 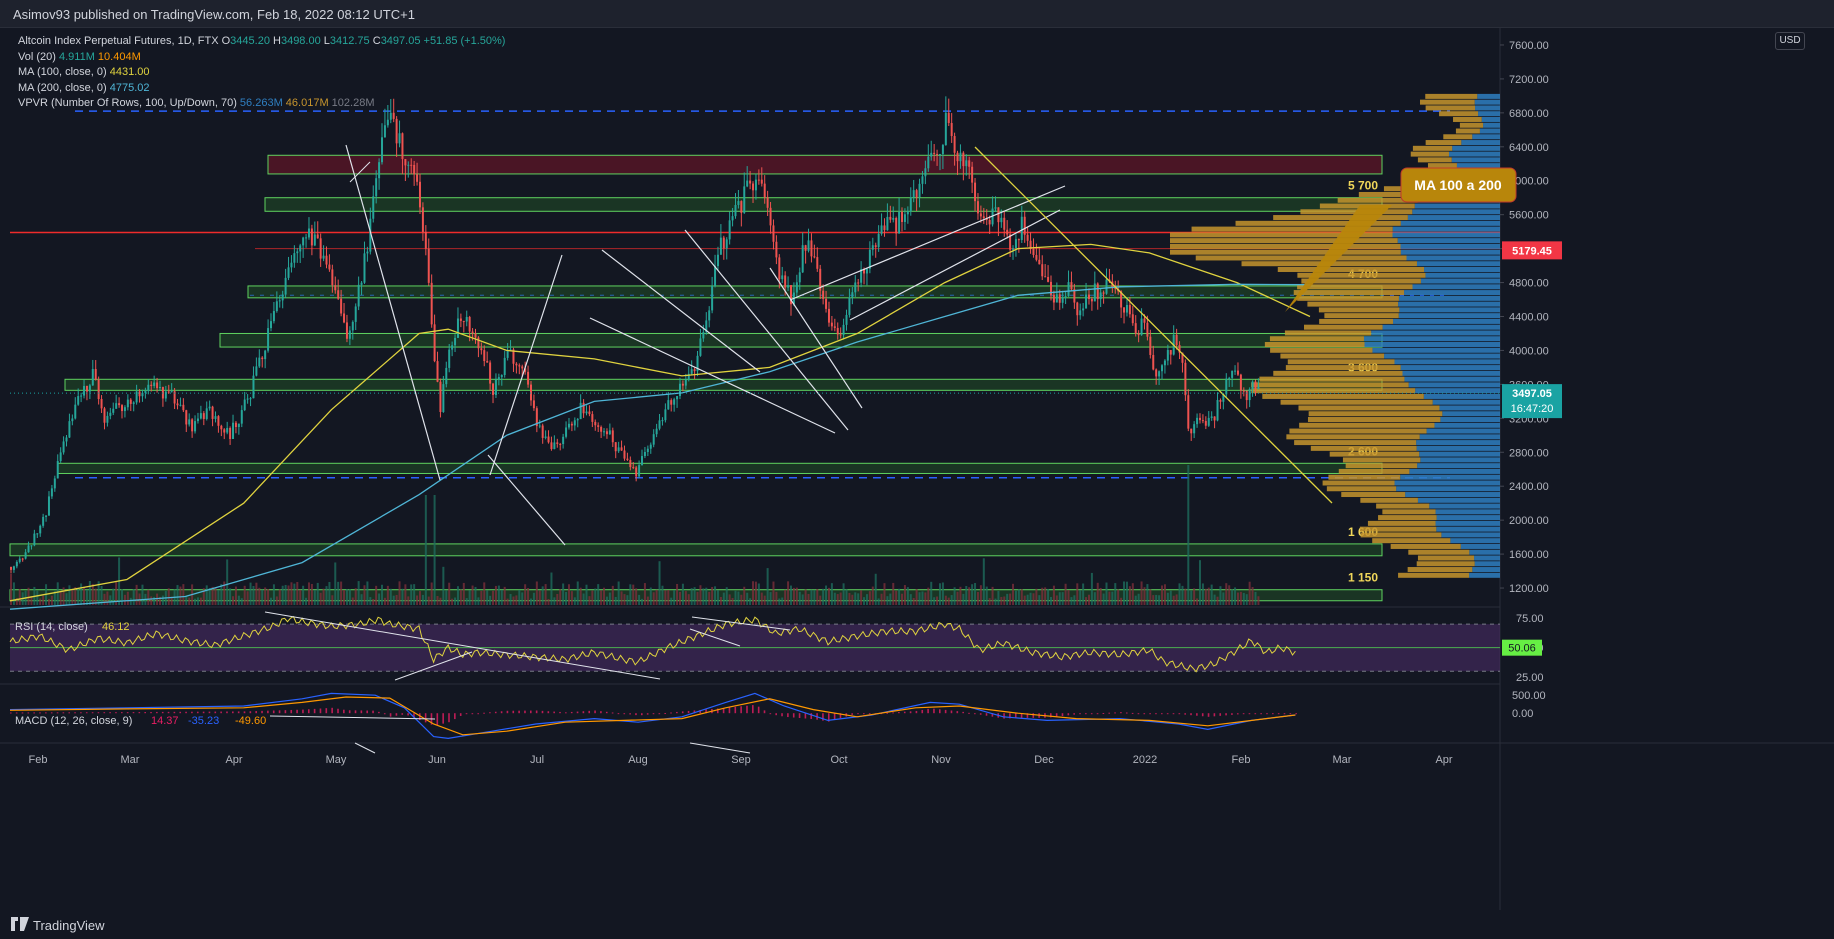 I want to click on legend-ma100-line: MA (100, close, 0) 4431.00, so click(x=261, y=73).